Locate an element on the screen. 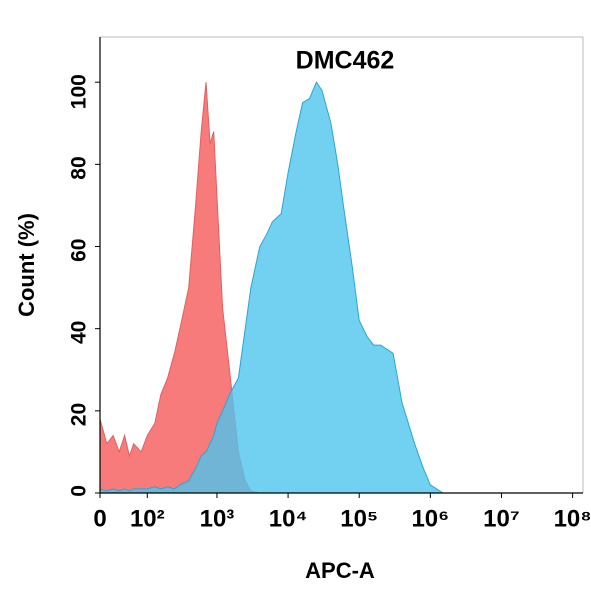  y-tick-label: 60 is located at coordinates (79, 250).